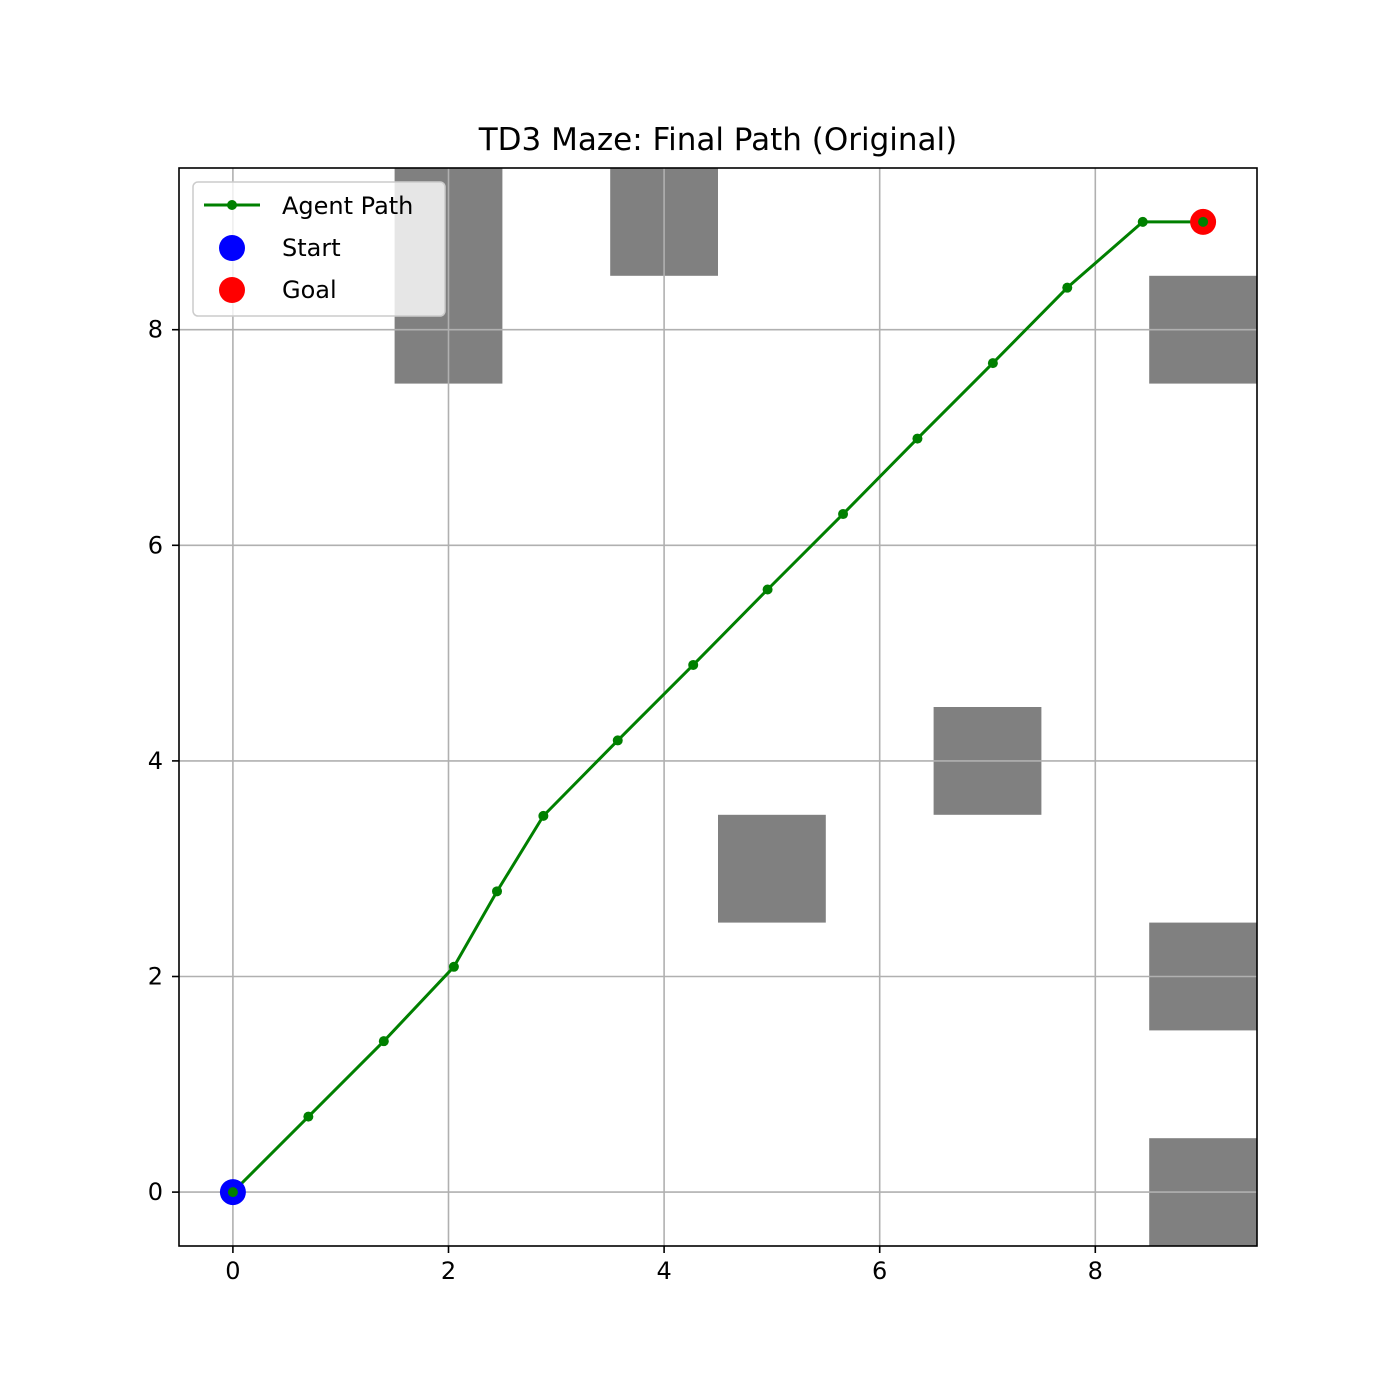 The image size is (1400, 1400). What do you see at coordinates (311, 248) in the screenshot?
I see `legend-label-start: Start` at bounding box center [311, 248].